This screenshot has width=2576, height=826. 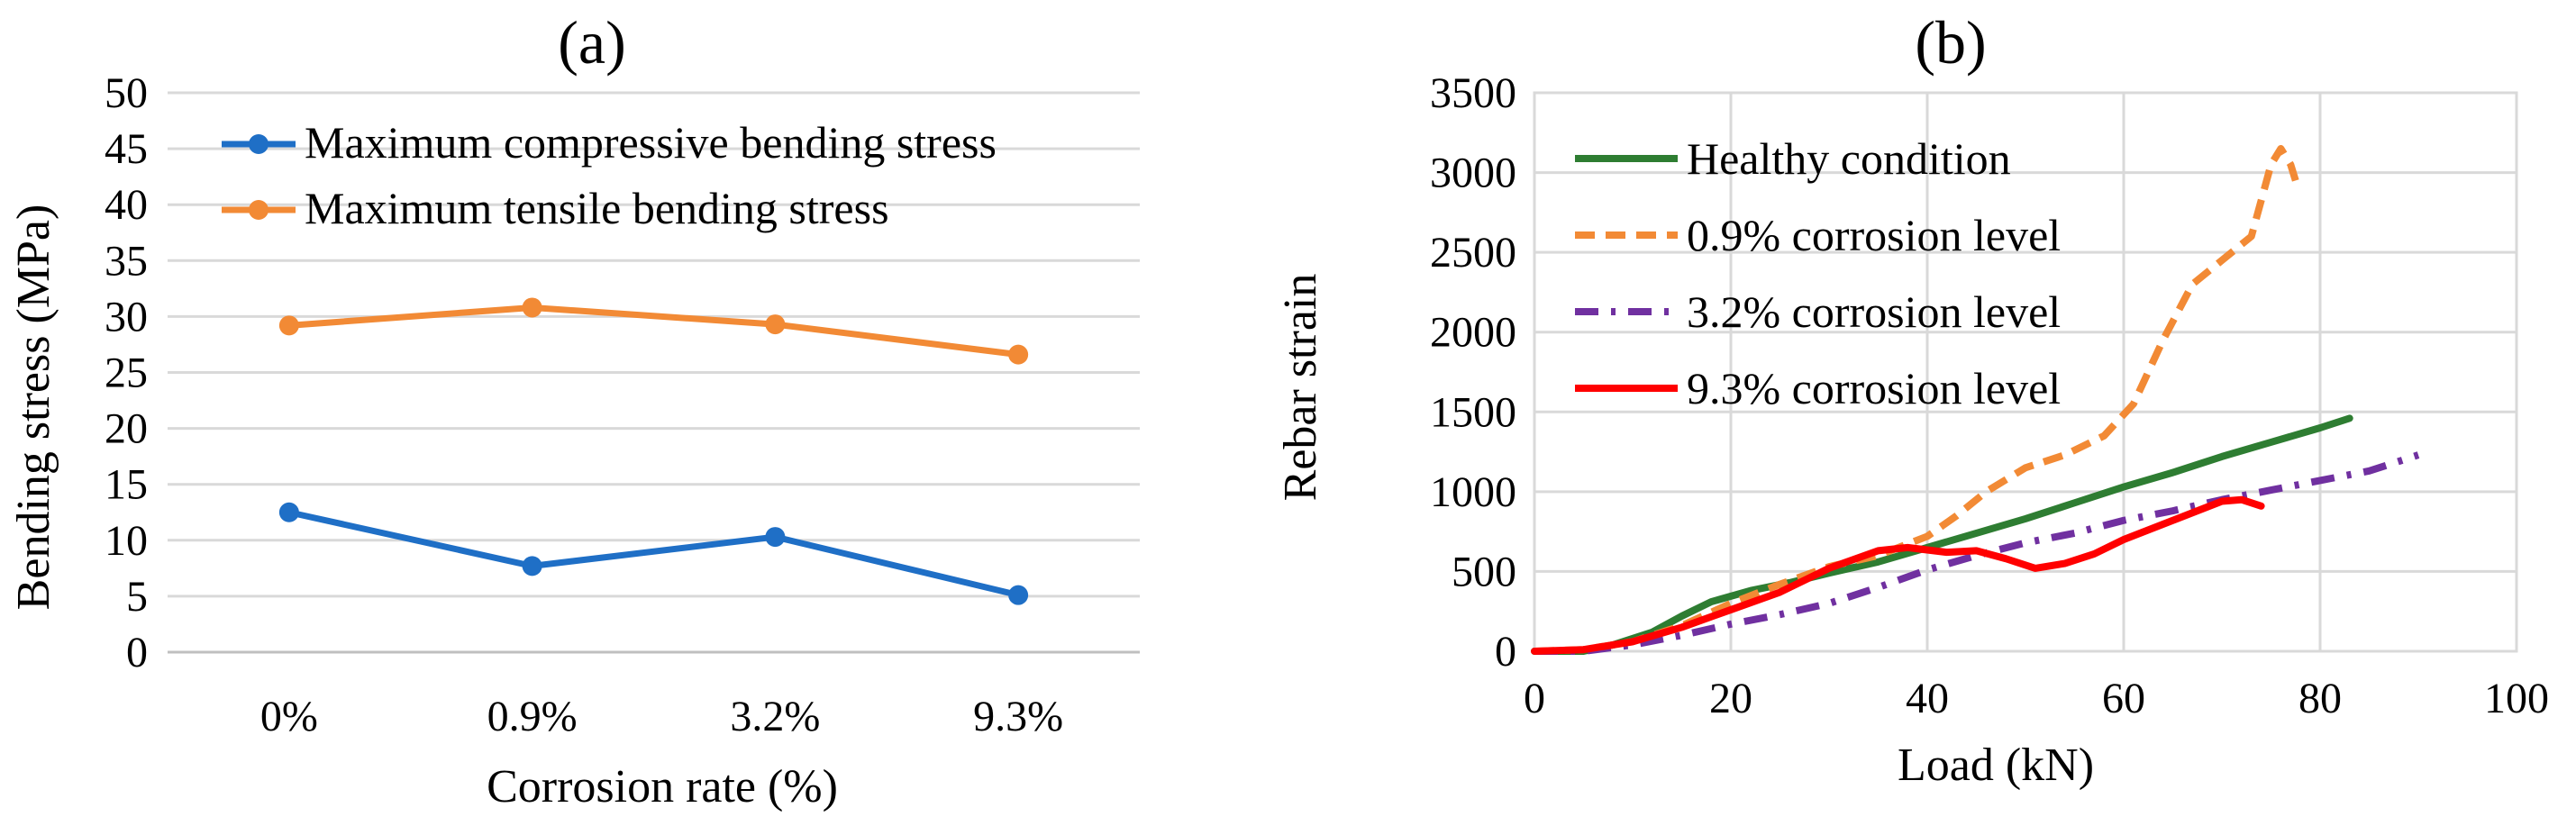 What do you see at coordinates (1018, 716) in the screenshot?
I see `panel-a-x-tick-9-3: 9.3%` at bounding box center [1018, 716].